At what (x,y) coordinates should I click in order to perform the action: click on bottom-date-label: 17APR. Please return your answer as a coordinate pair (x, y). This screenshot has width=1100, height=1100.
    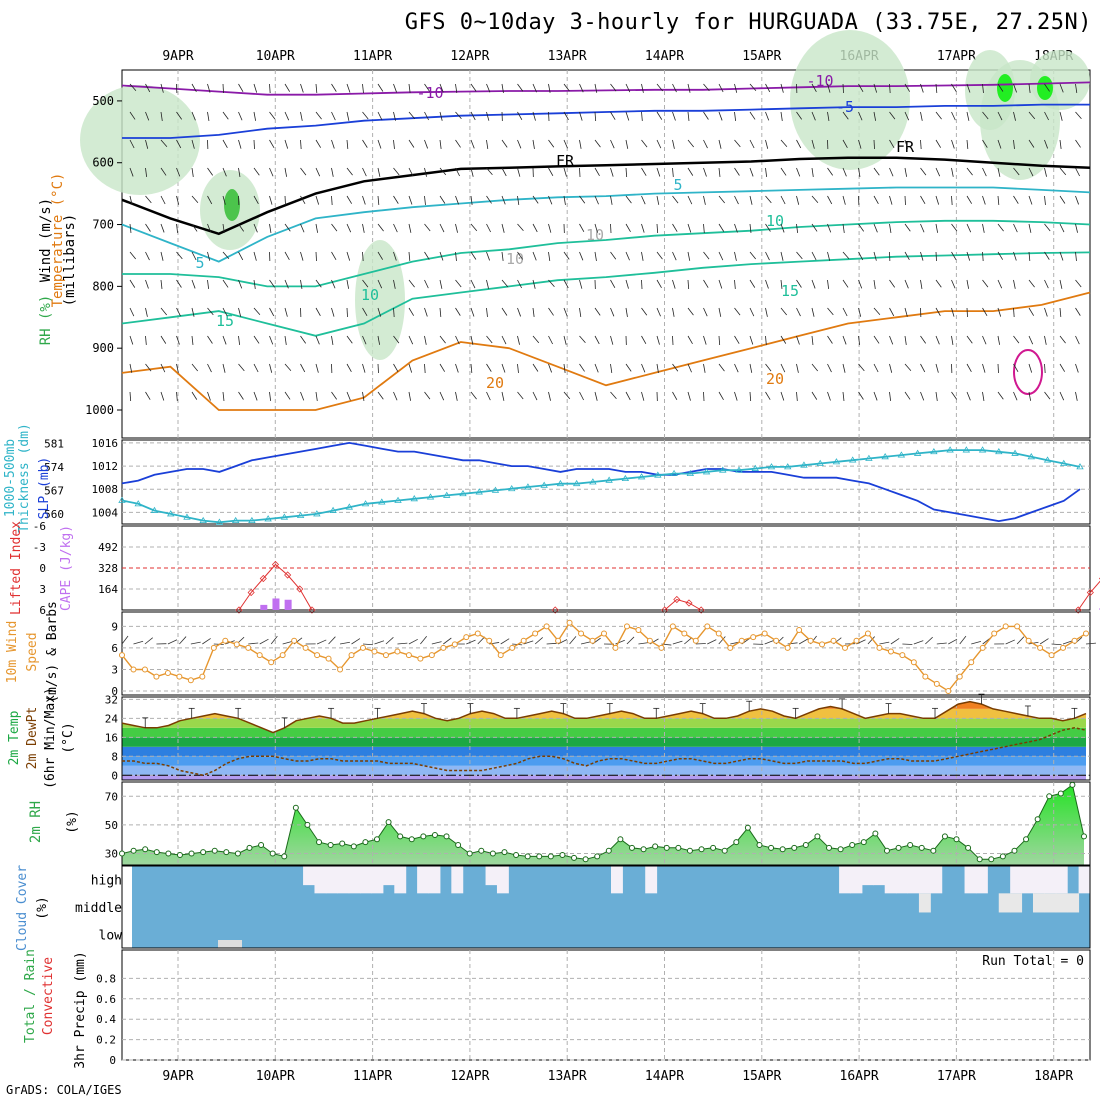
    Looking at the image, I should click on (956, 1076).